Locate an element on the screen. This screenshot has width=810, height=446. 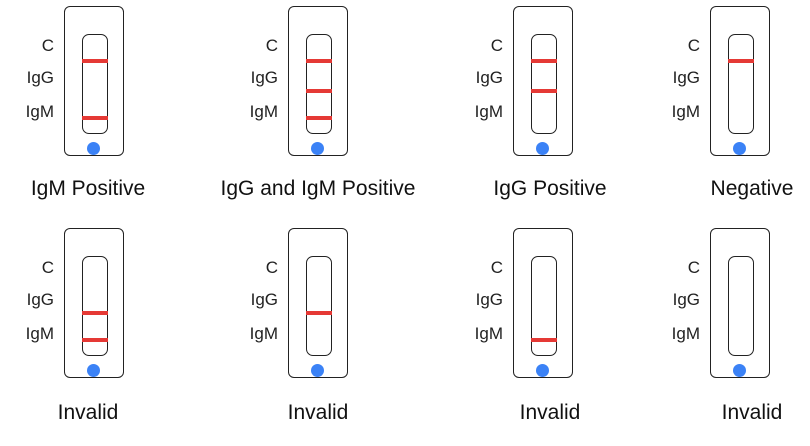
result-caption: IgG Positive is located at coordinates (550, 188).